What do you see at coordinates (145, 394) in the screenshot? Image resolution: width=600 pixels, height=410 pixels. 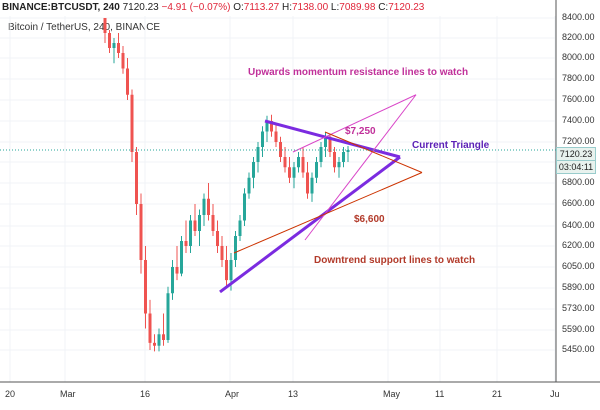 I see `time-tick-label: 16` at bounding box center [145, 394].